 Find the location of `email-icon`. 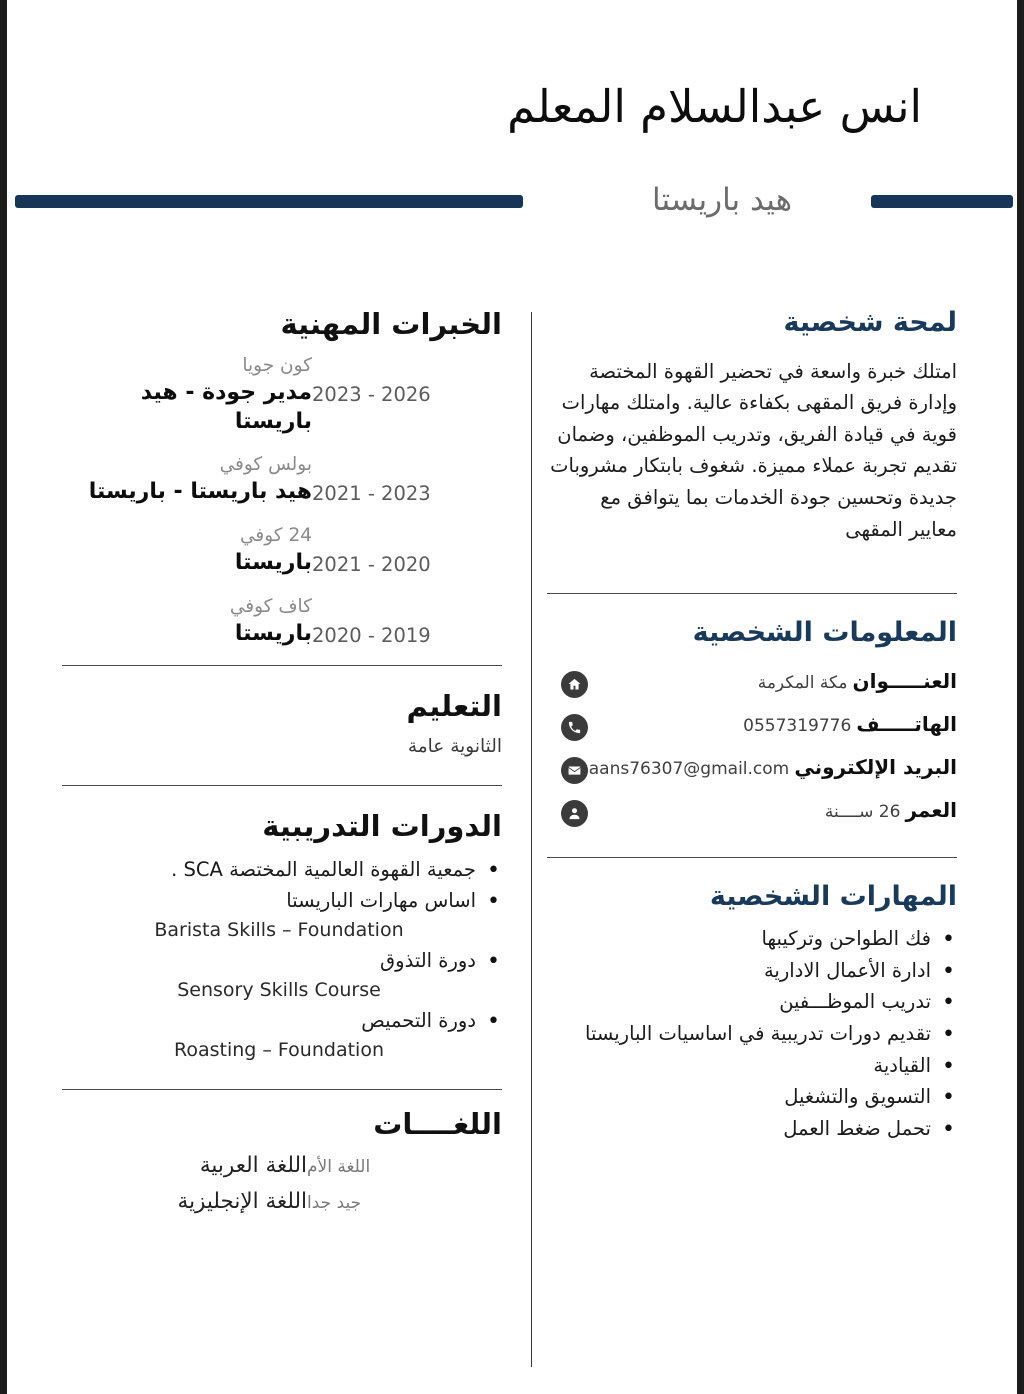

email-icon is located at coordinates (574, 771).